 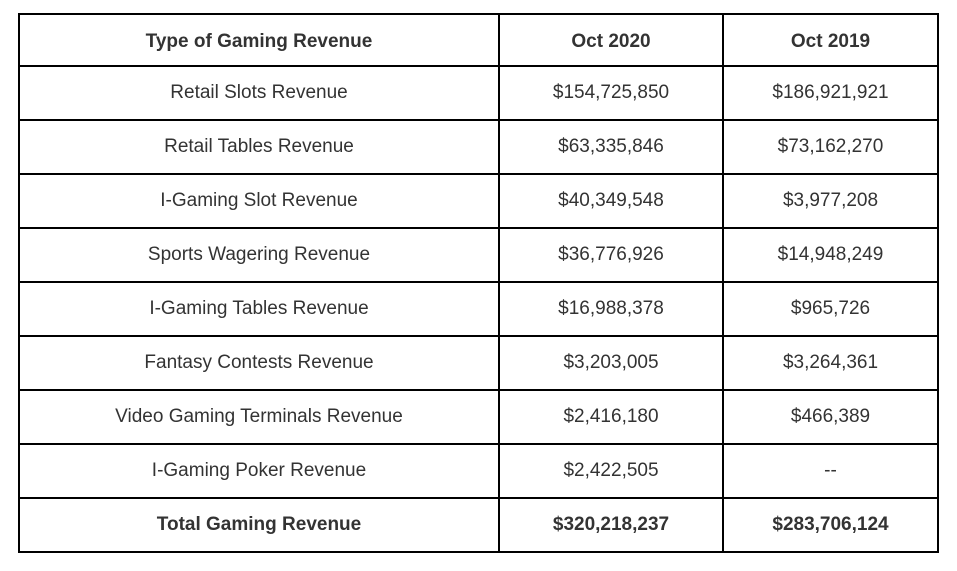 I want to click on oct-2019-value-cell: $965,726, so click(x=830, y=309).